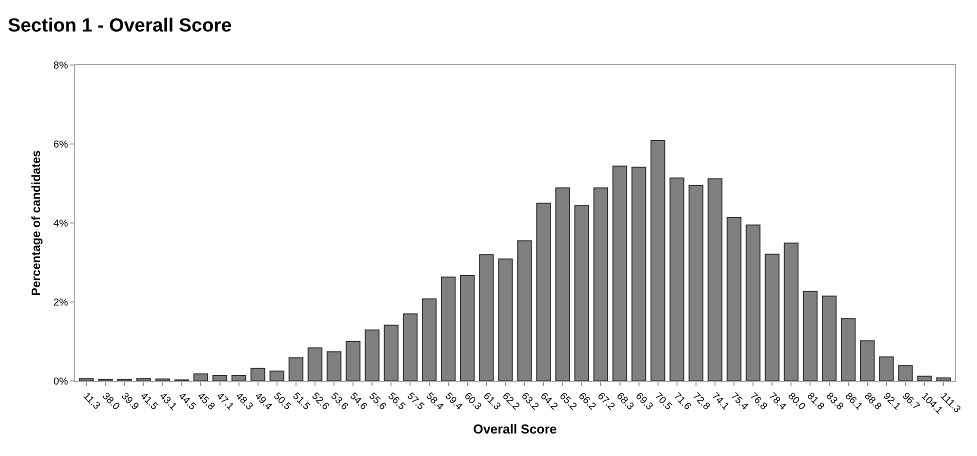 This screenshot has width=977, height=456. I want to click on y-axis-title: Percentage of candidates, so click(35, 223).